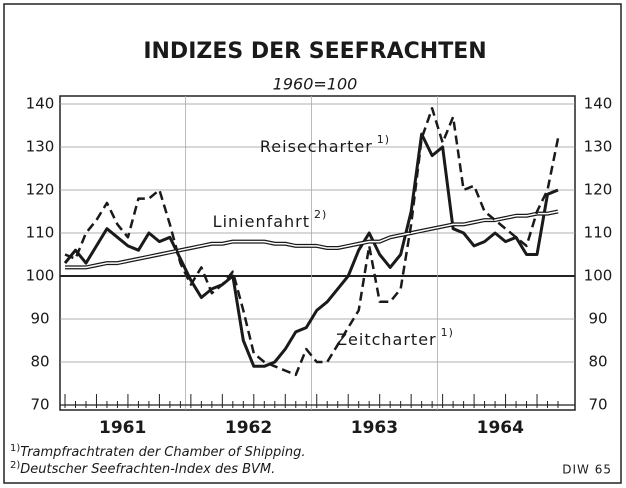  Describe the element at coordinates (40, 276) in the screenshot. I see `y-tick-label: 100` at that location.